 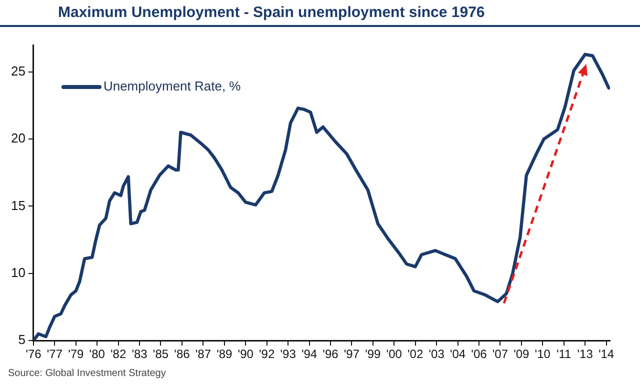 What do you see at coordinates (309, 354) in the screenshot?
I see `x-tick-label: '94` at bounding box center [309, 354].